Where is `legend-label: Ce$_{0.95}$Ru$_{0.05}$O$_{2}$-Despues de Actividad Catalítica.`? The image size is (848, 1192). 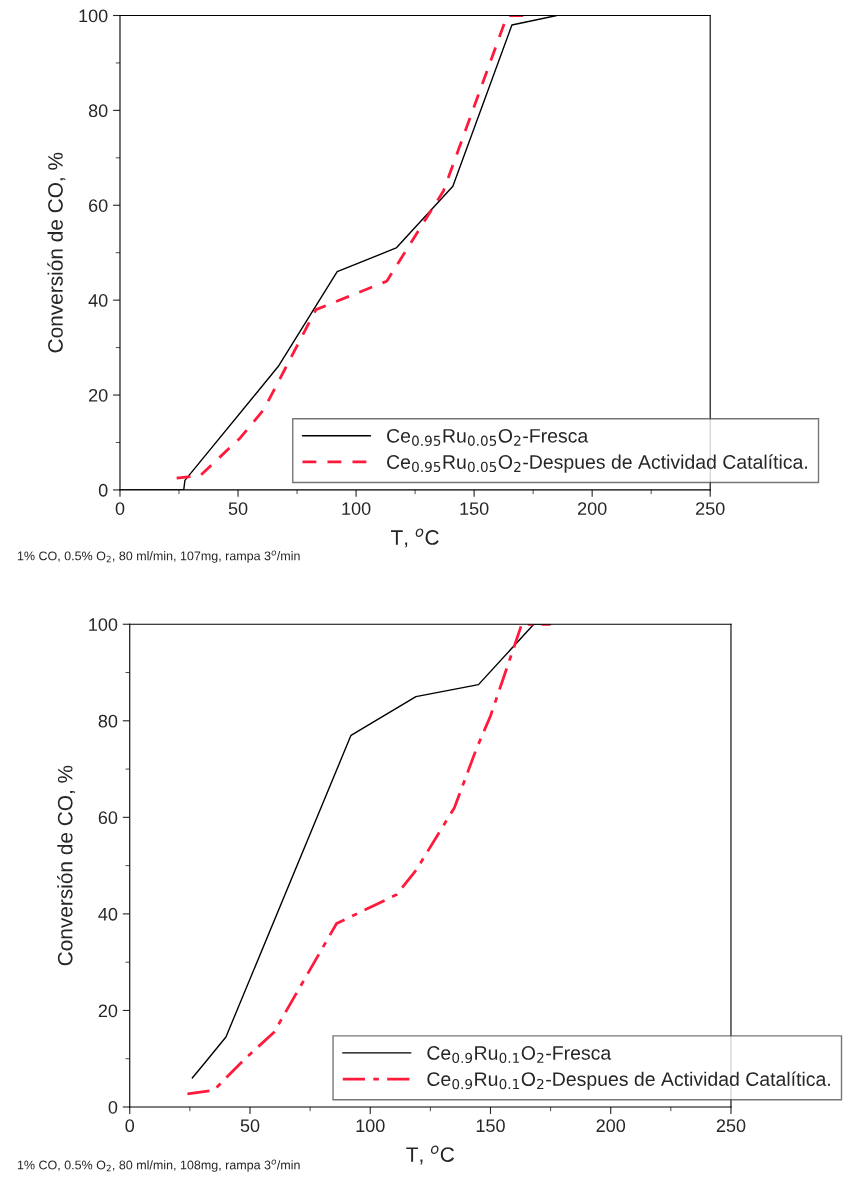 legend-label: Ce$_{0.95}$Ru$_{0.05}$O$_{2}$-Despues de Actividad Catalítica. is located at coordinates (597, 463).